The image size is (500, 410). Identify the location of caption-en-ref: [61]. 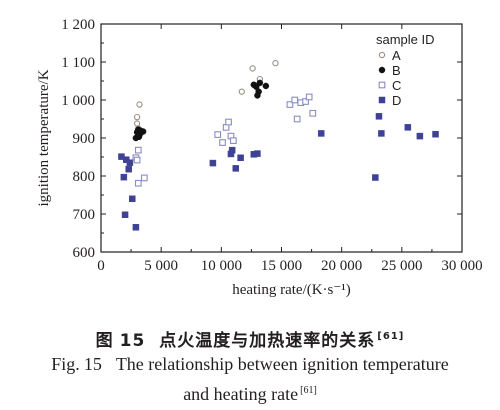
(308, 390).